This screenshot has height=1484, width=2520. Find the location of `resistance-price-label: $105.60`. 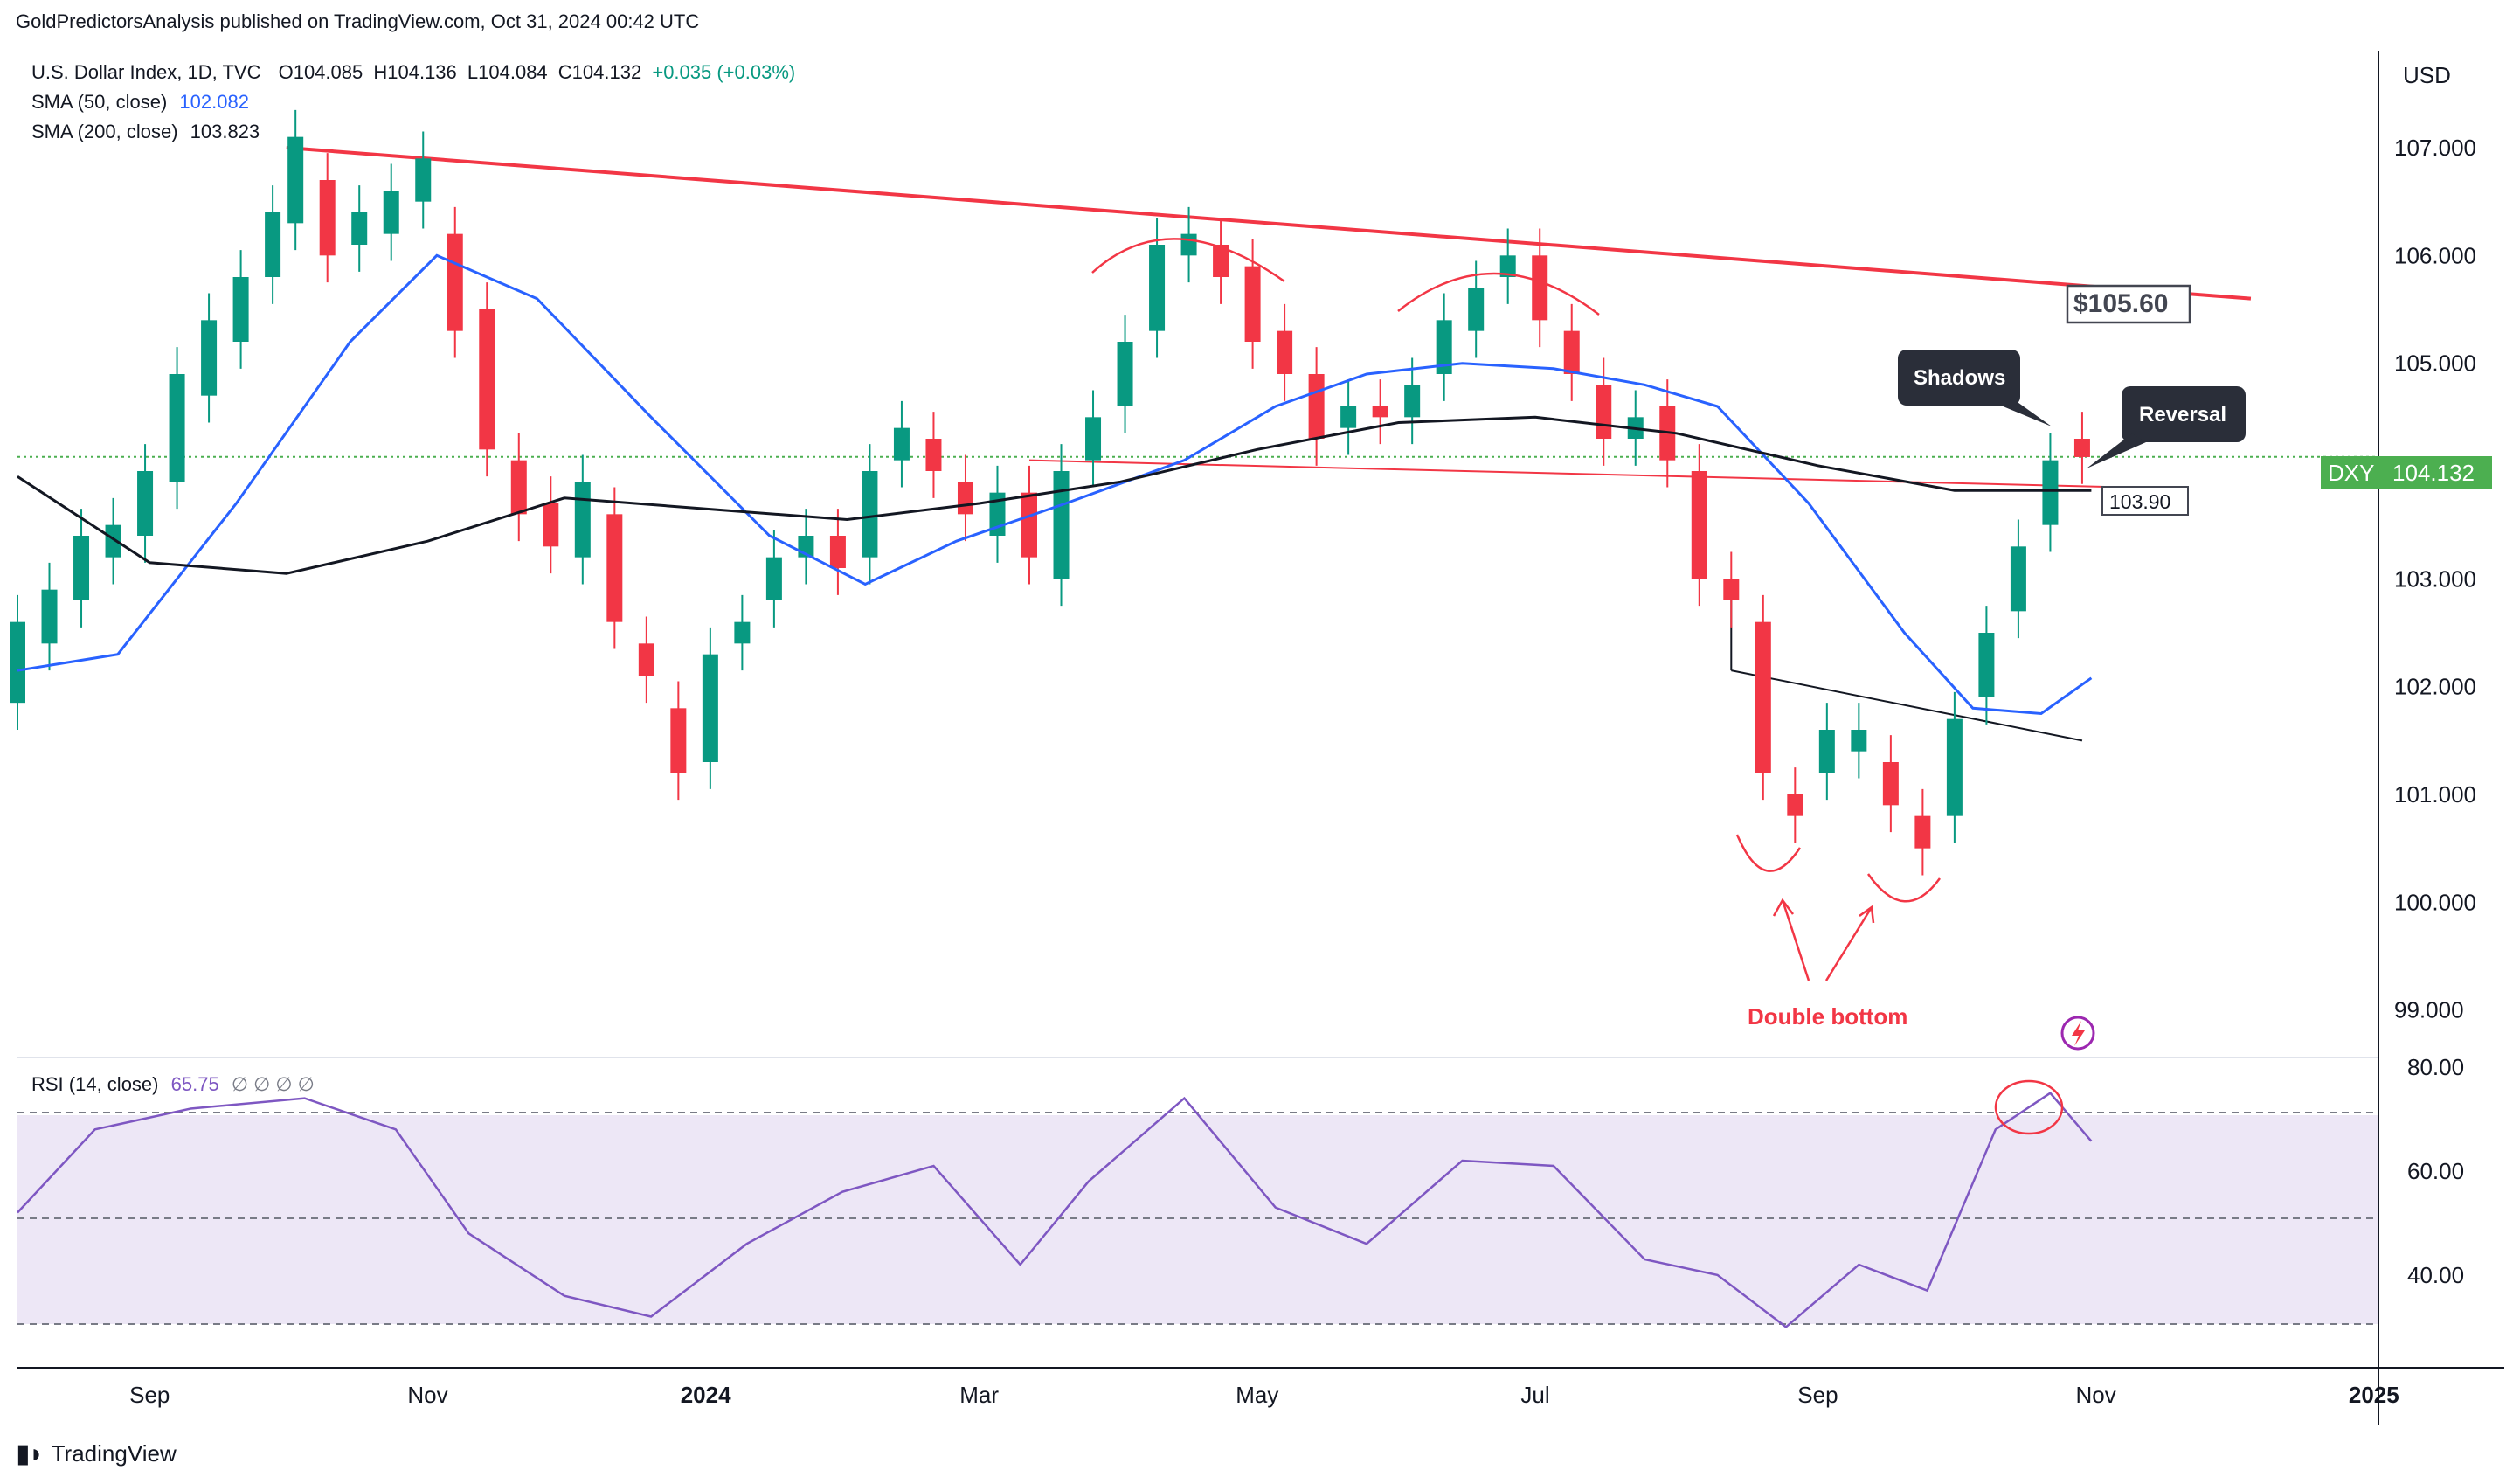

resistance-price-label: $105.60 is located at coordinates (2120, 303).